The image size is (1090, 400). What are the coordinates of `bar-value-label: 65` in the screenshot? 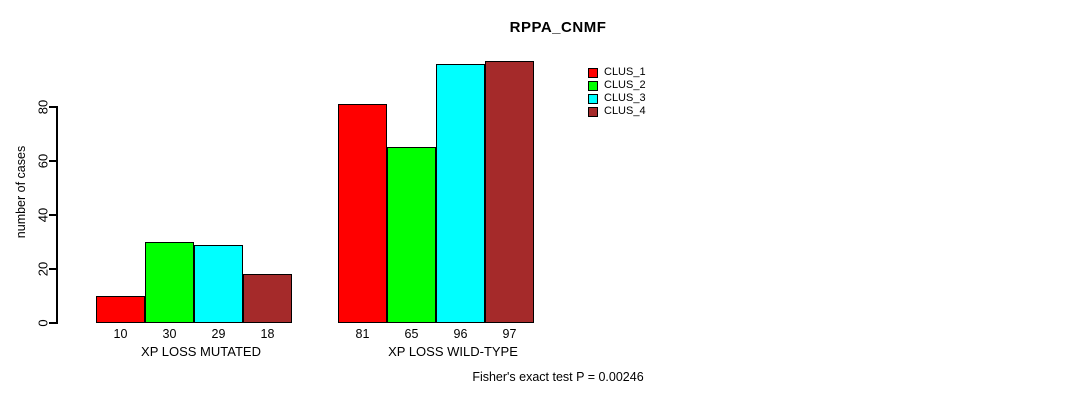 It's located at (411, 334).